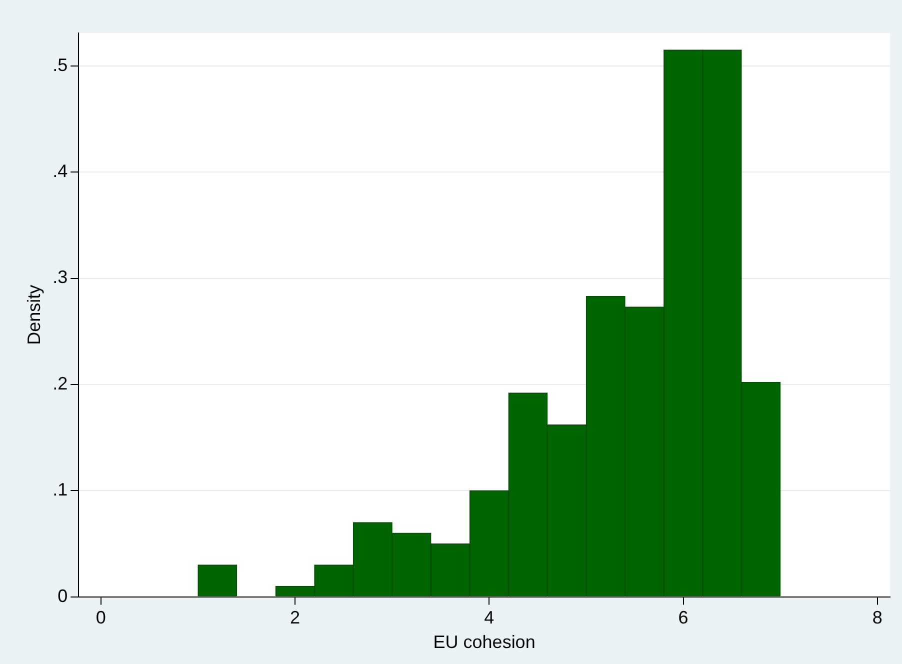  What do you see at coordinates (60, 490) in the screenshot?
I see `y-tick-label: .1` at bounding box center [60, 490].